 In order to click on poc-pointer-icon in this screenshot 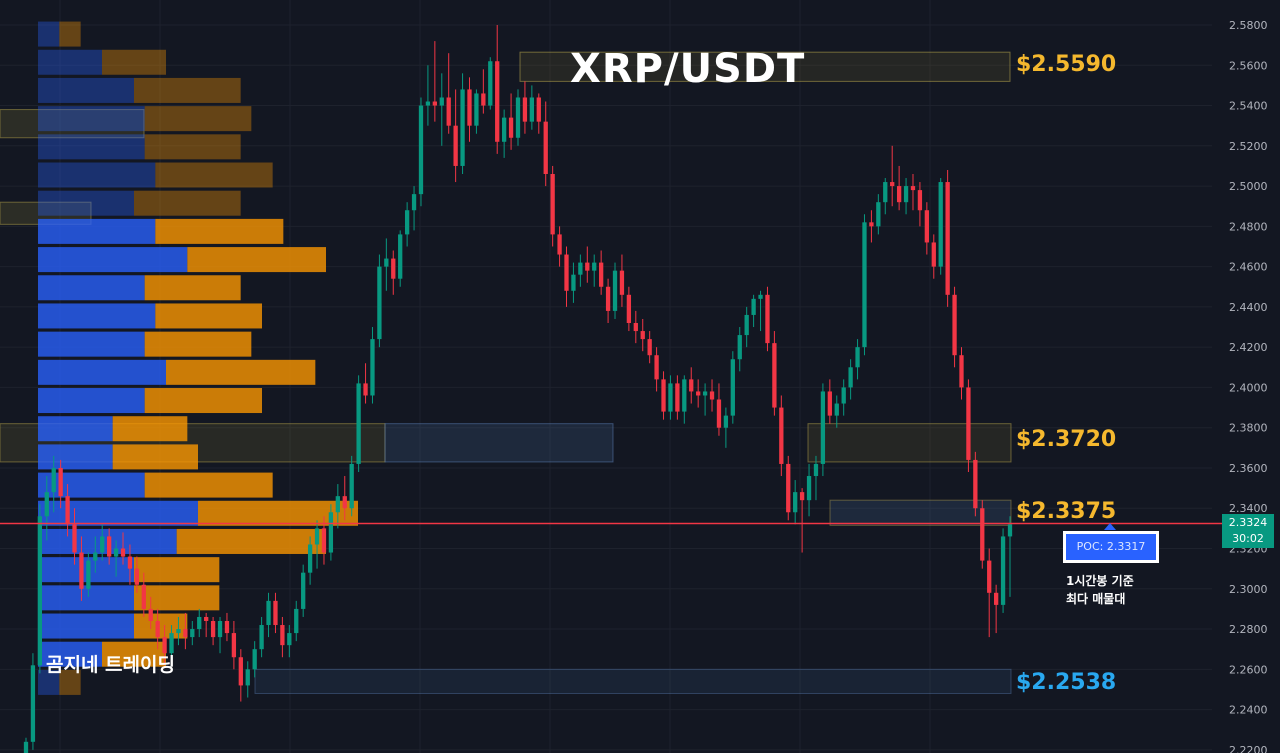, I will do `click(1110, 526)`.